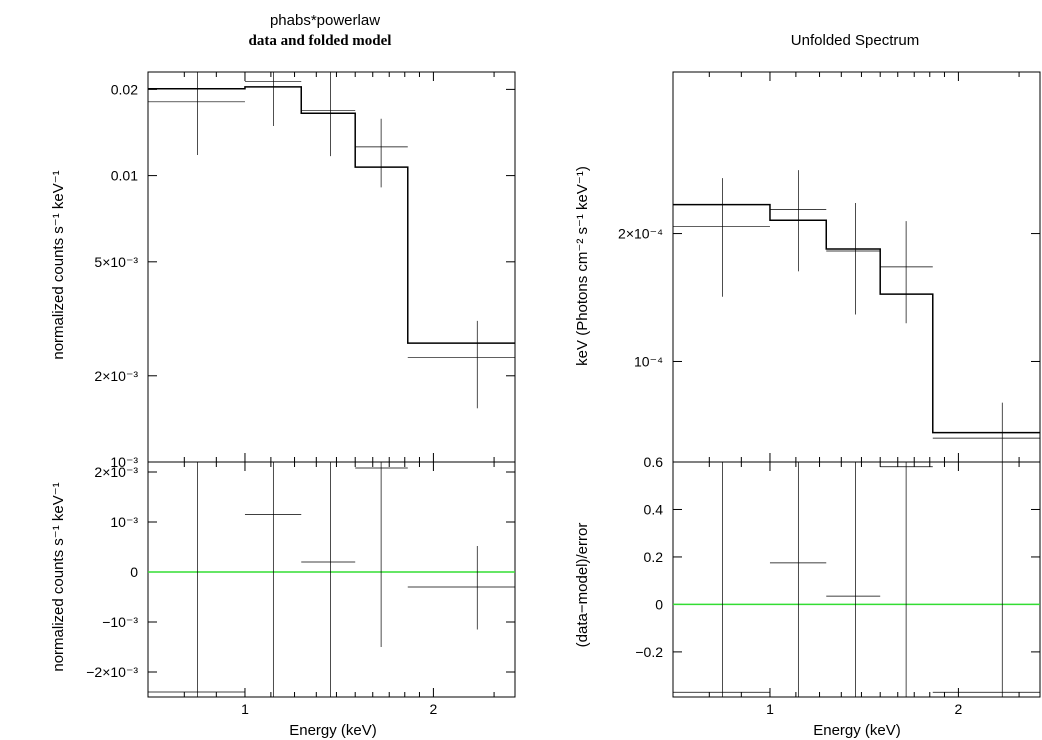 This screenshot has width=1042, height=740. I want to click on y-tick-label: 0.4, so click(654, 509).